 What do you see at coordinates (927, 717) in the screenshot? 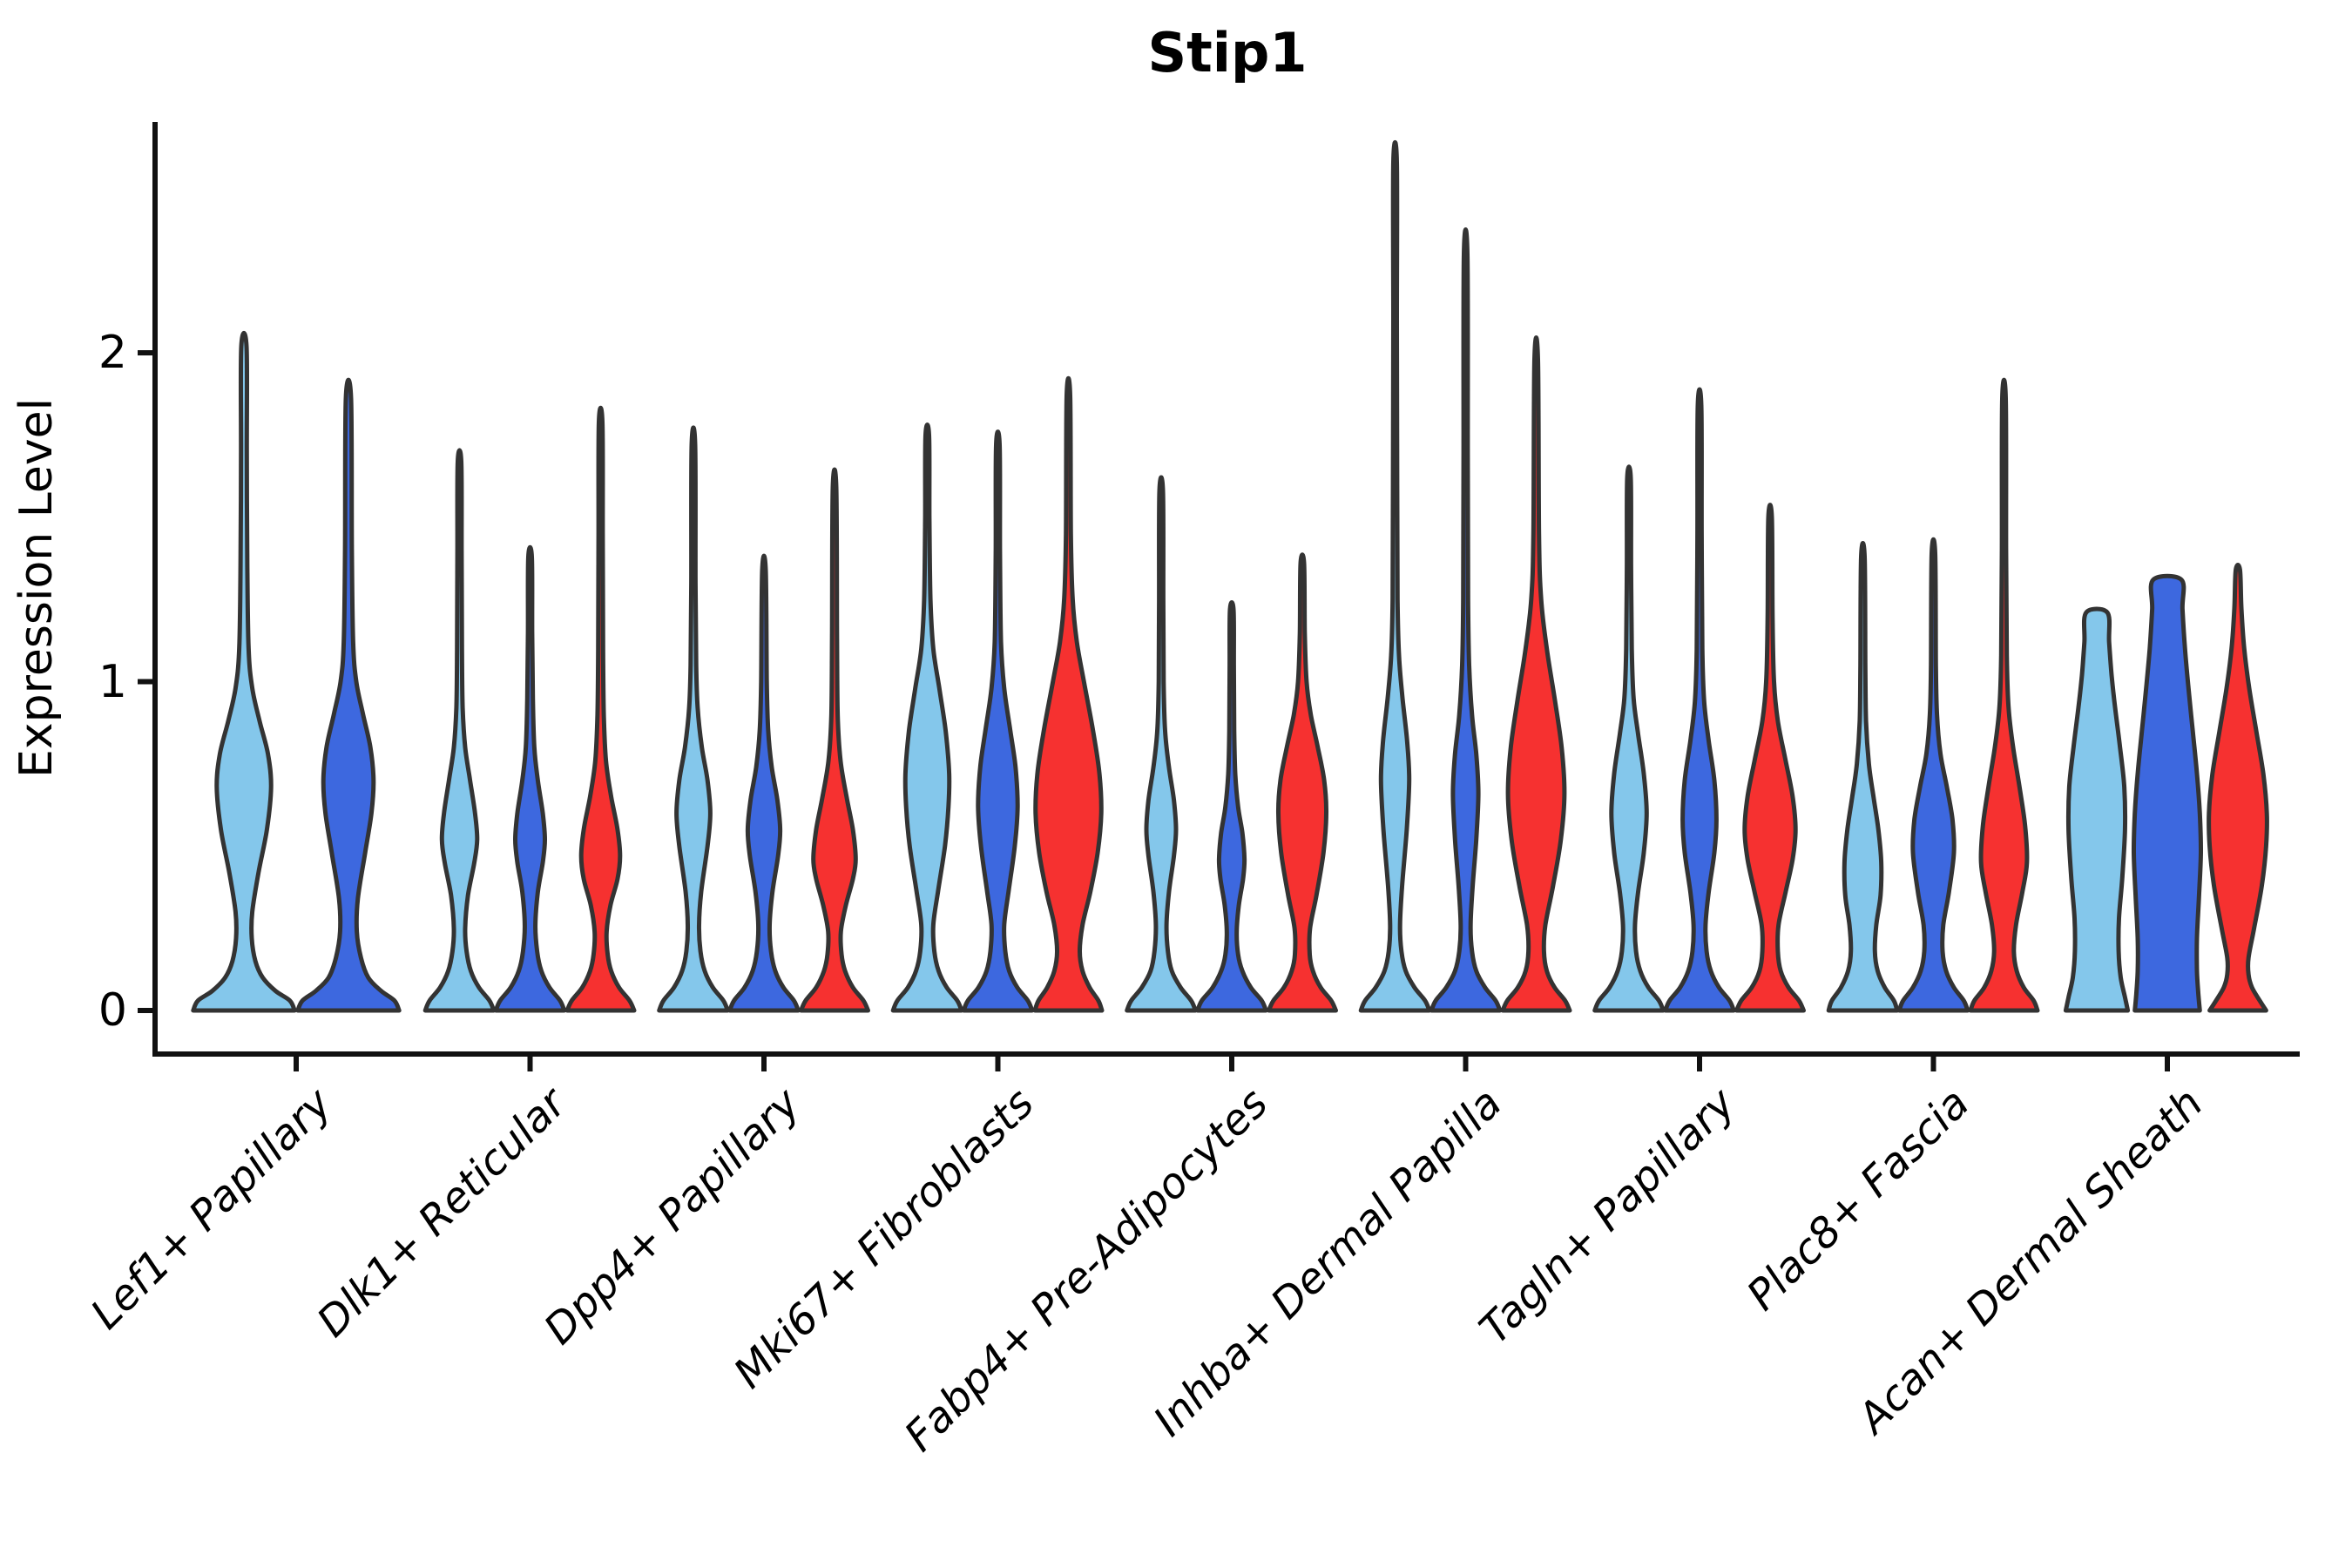
I see `violin-Mki67+ Fibroblasts-light_blue` at bounding box center [927, 717].